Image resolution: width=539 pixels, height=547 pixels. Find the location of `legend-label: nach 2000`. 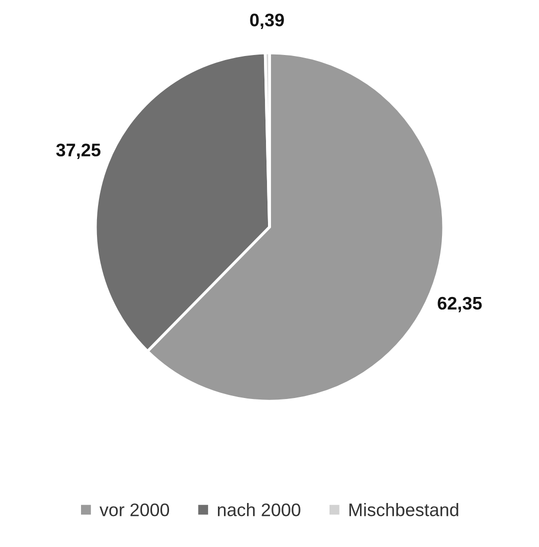

legend-label: nach 2000 is located at coordinates (259, 509).